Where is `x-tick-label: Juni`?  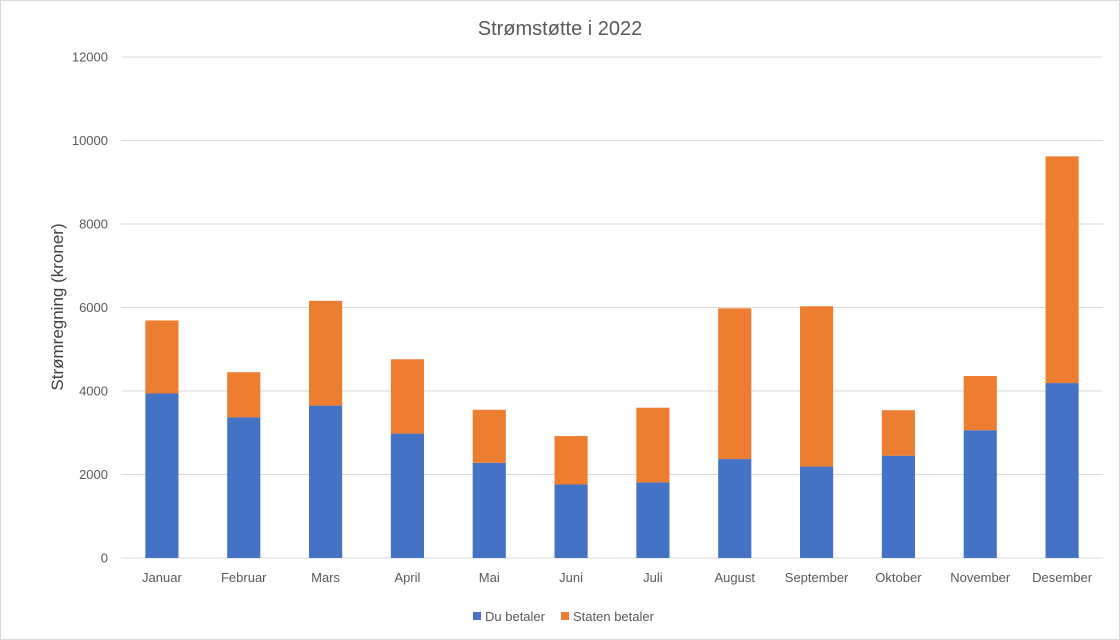 x-tick-label: Juni is located at coordinates (571, 577).